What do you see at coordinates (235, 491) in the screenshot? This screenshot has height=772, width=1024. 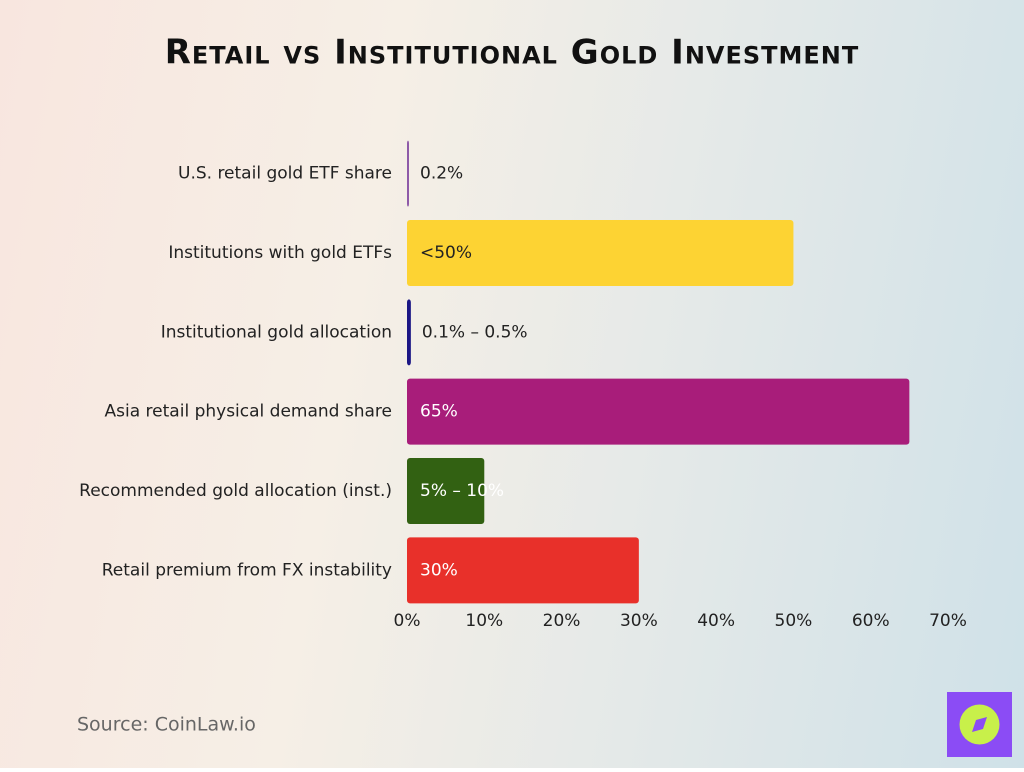 I see `y-tick-label: Recommended gold allocation (inst.)` at bounding box center [235, 491].